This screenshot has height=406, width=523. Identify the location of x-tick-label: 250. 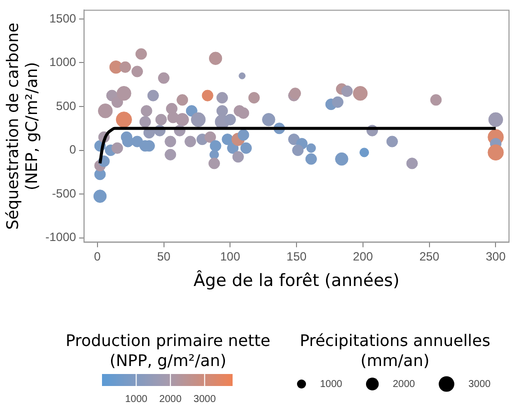
(429, 257).